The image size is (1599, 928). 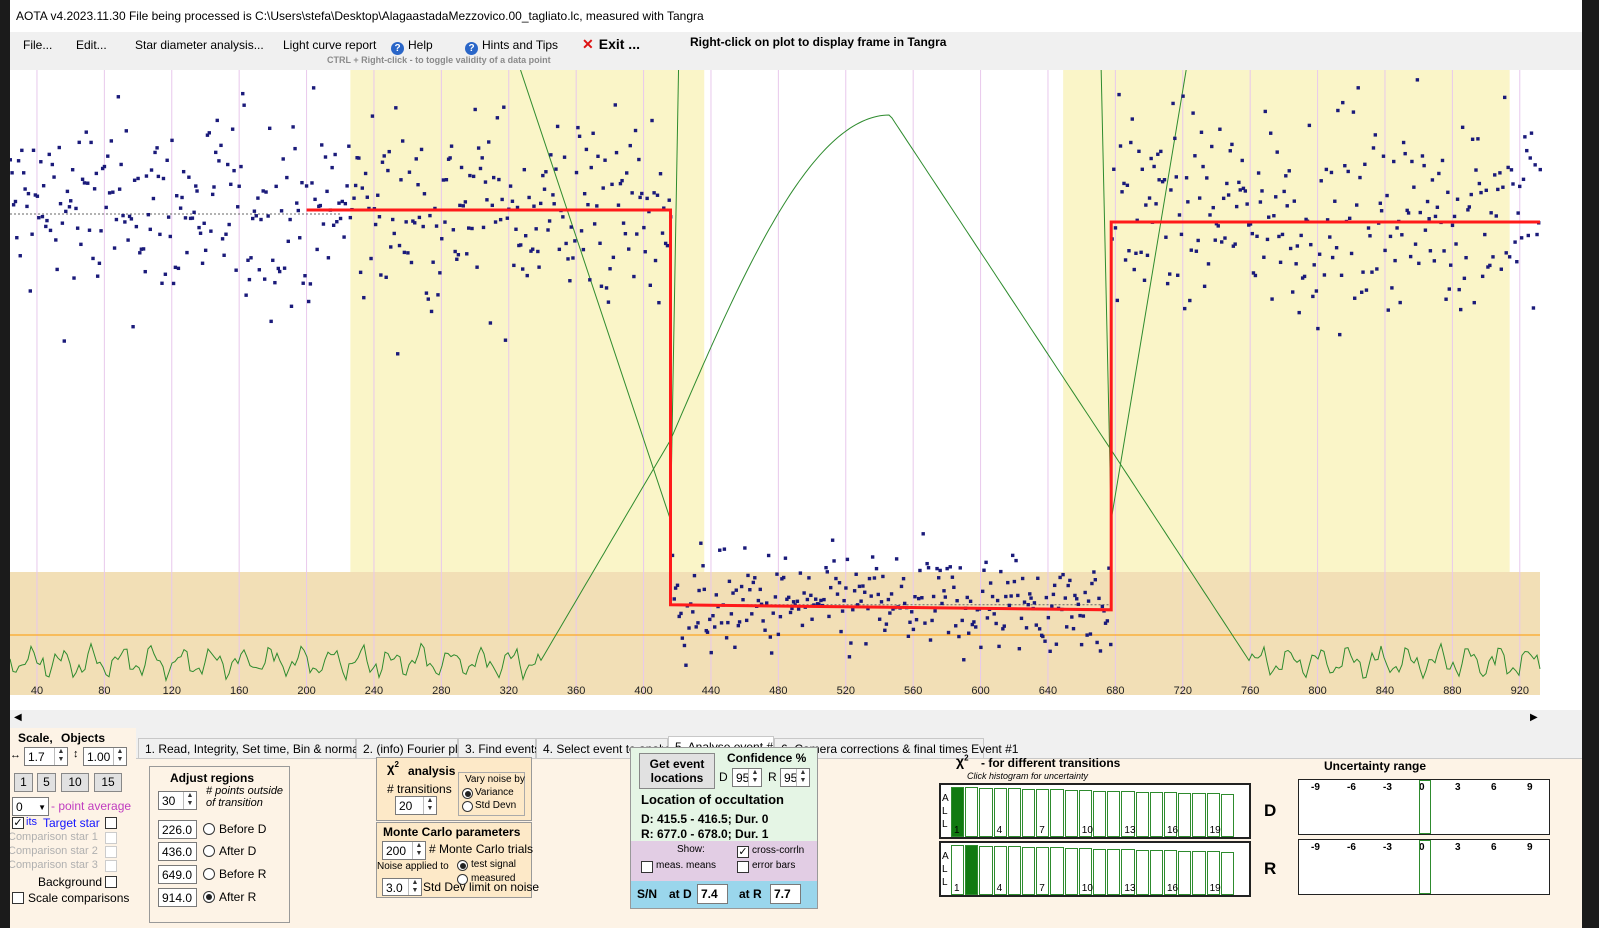 I want to click on confidence-d-stepper: 95 ▲ ▼, so click(x=747, y=777).